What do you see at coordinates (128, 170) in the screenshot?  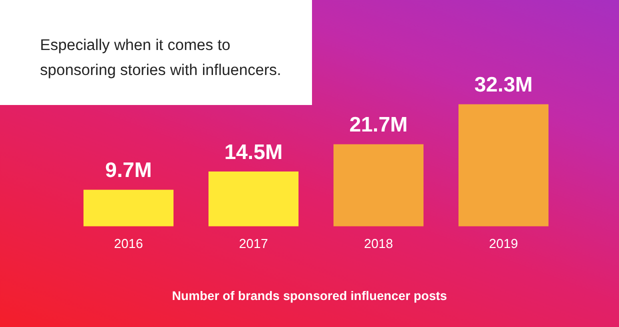 I see `data-label: 9.7M` at bounding box center [128, 170].